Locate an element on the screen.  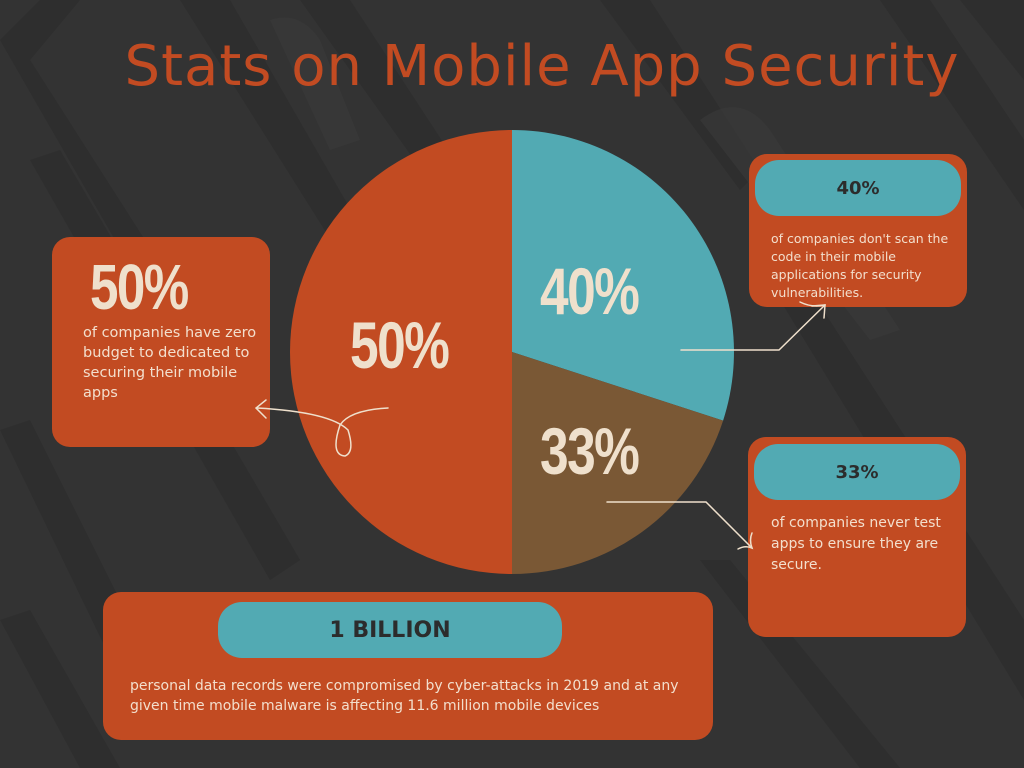
pie-label-teal: 40% is located at coordinates (590, 291).